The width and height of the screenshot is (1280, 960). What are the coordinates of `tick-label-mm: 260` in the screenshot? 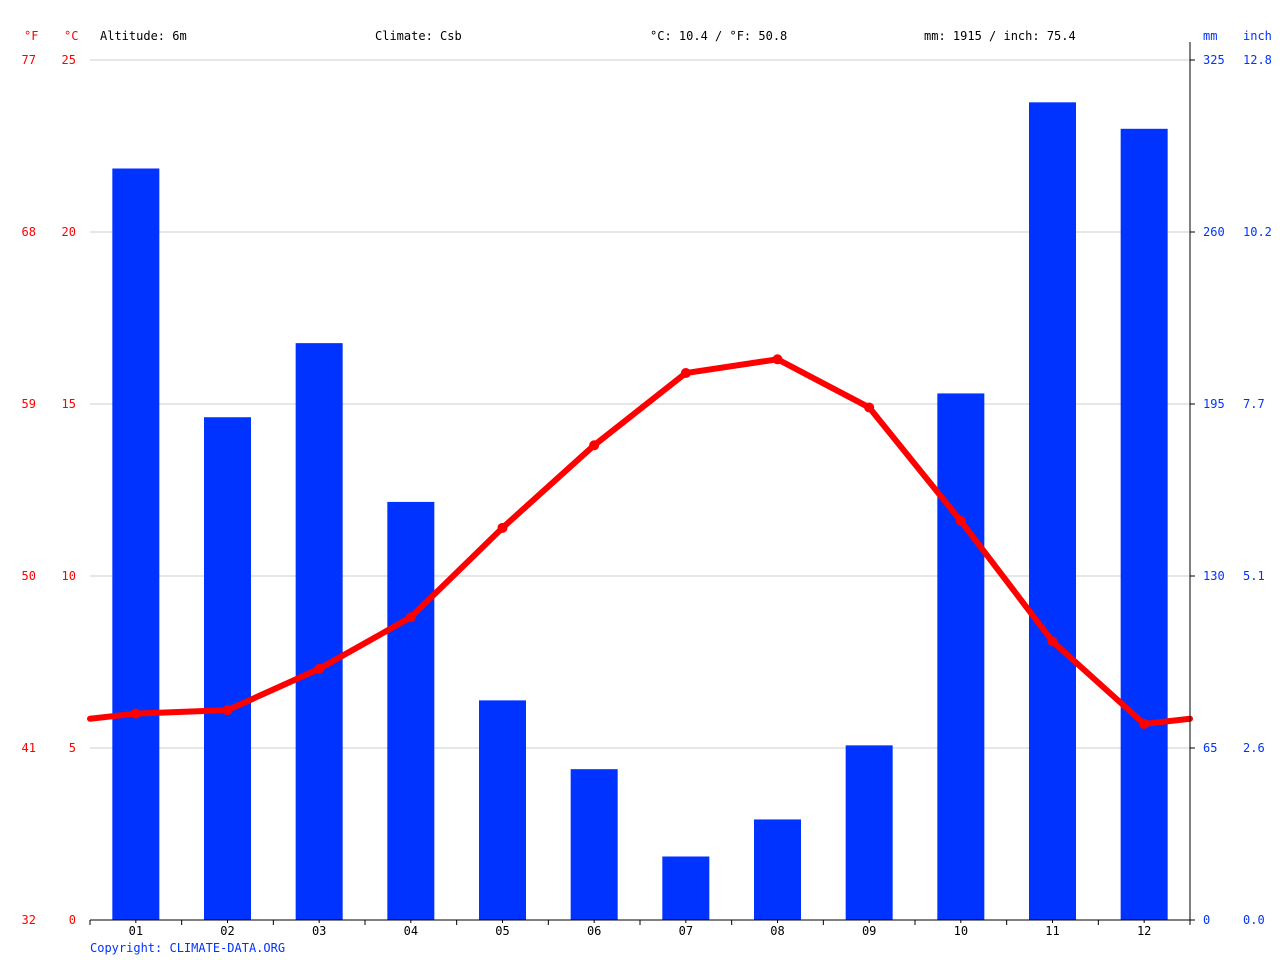 It's located at (1214, 232).